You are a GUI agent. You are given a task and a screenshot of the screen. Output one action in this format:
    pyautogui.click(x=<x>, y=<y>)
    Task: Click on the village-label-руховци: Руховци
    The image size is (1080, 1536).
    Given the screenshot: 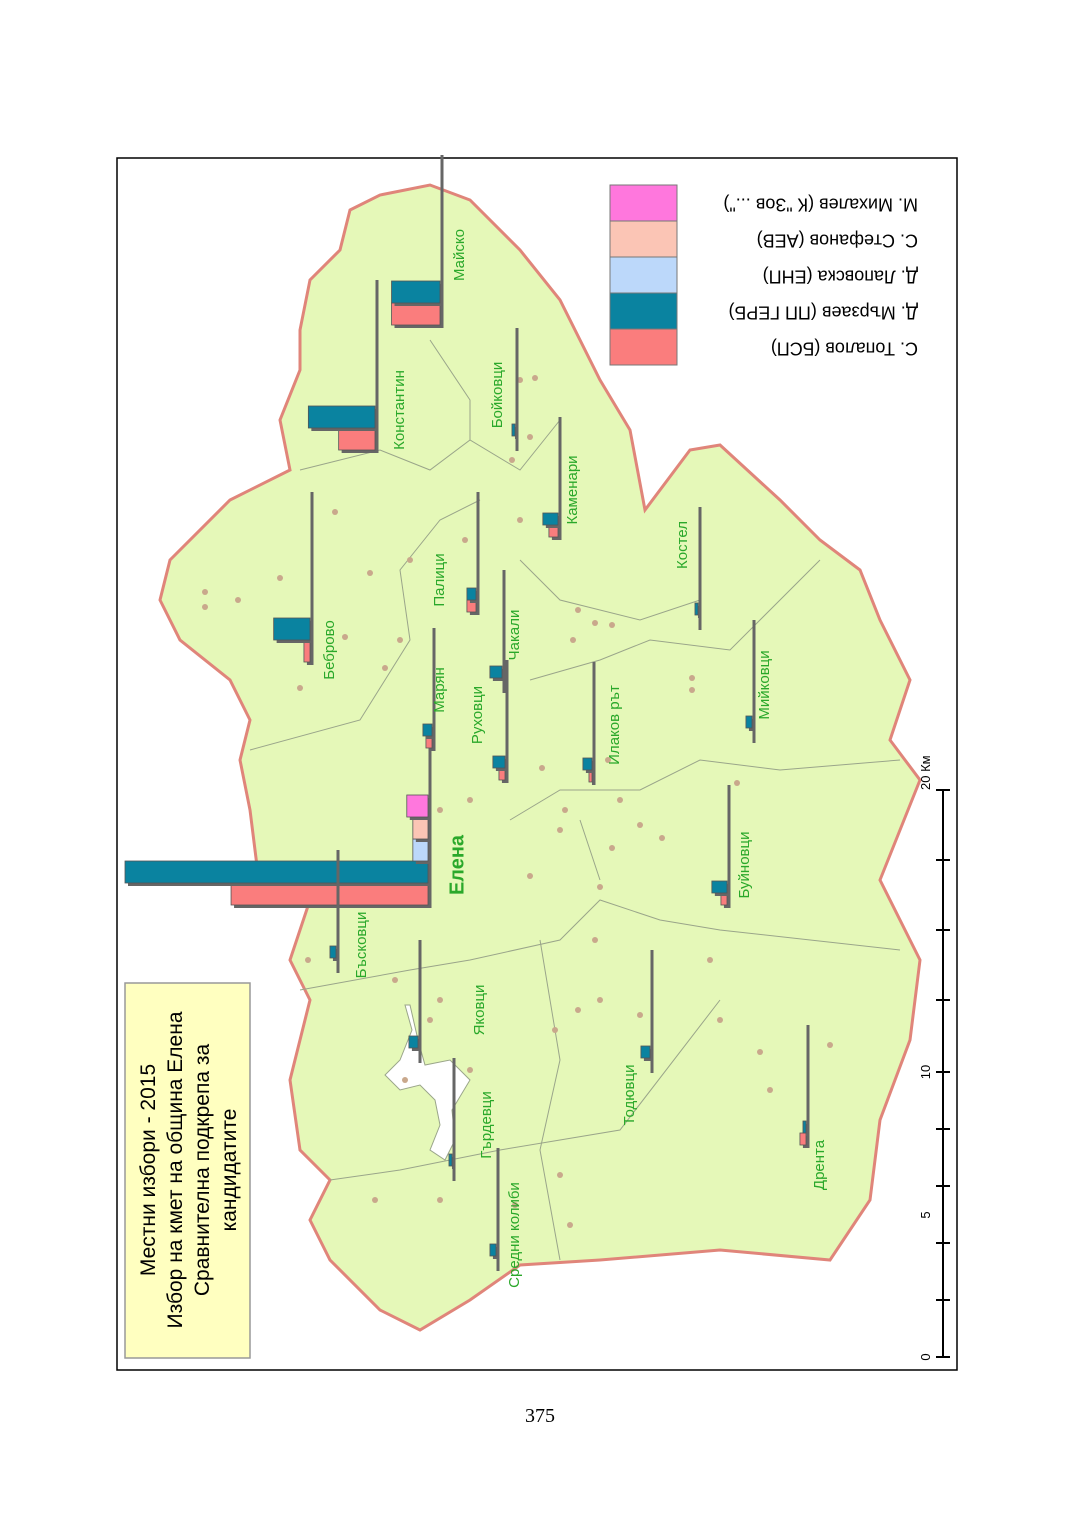 What is the action you would take?
    pyautogui.click(x=477, y=715)
    